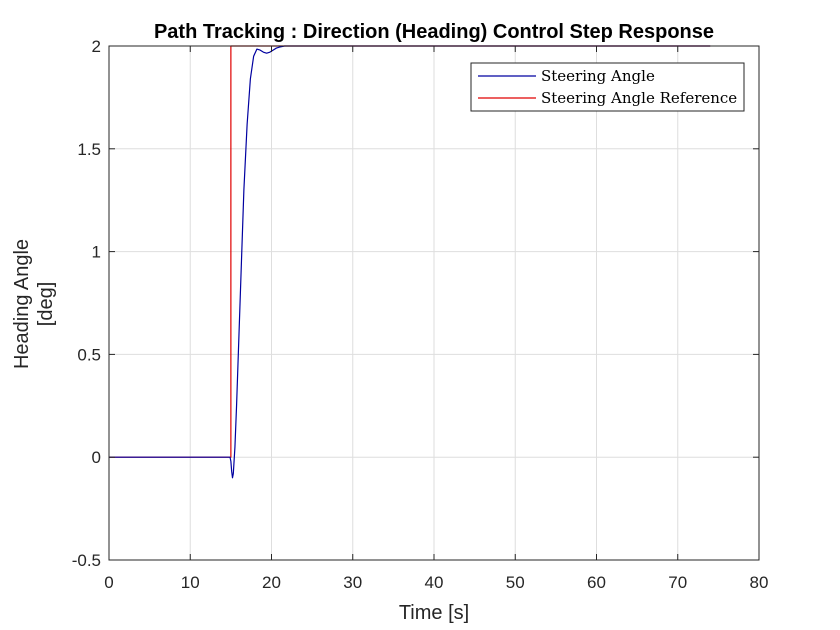 Image resolution: width=840 pixels, height=630 pixels. Describe the element at coordinates (677, 582) in the screenshot. I see `x-tick-label: 70` at that location.